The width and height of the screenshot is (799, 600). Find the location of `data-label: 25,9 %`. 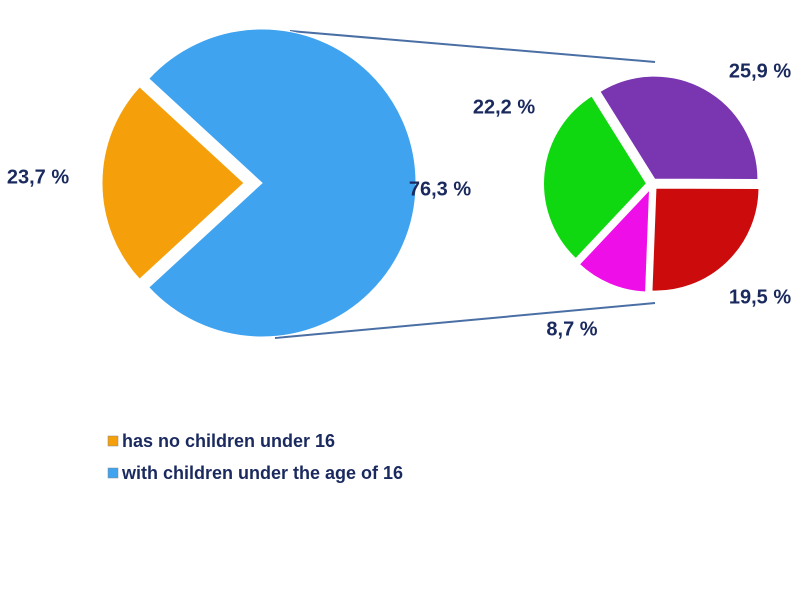

data-label: 25,9 % is located at coordinates (760, 71).